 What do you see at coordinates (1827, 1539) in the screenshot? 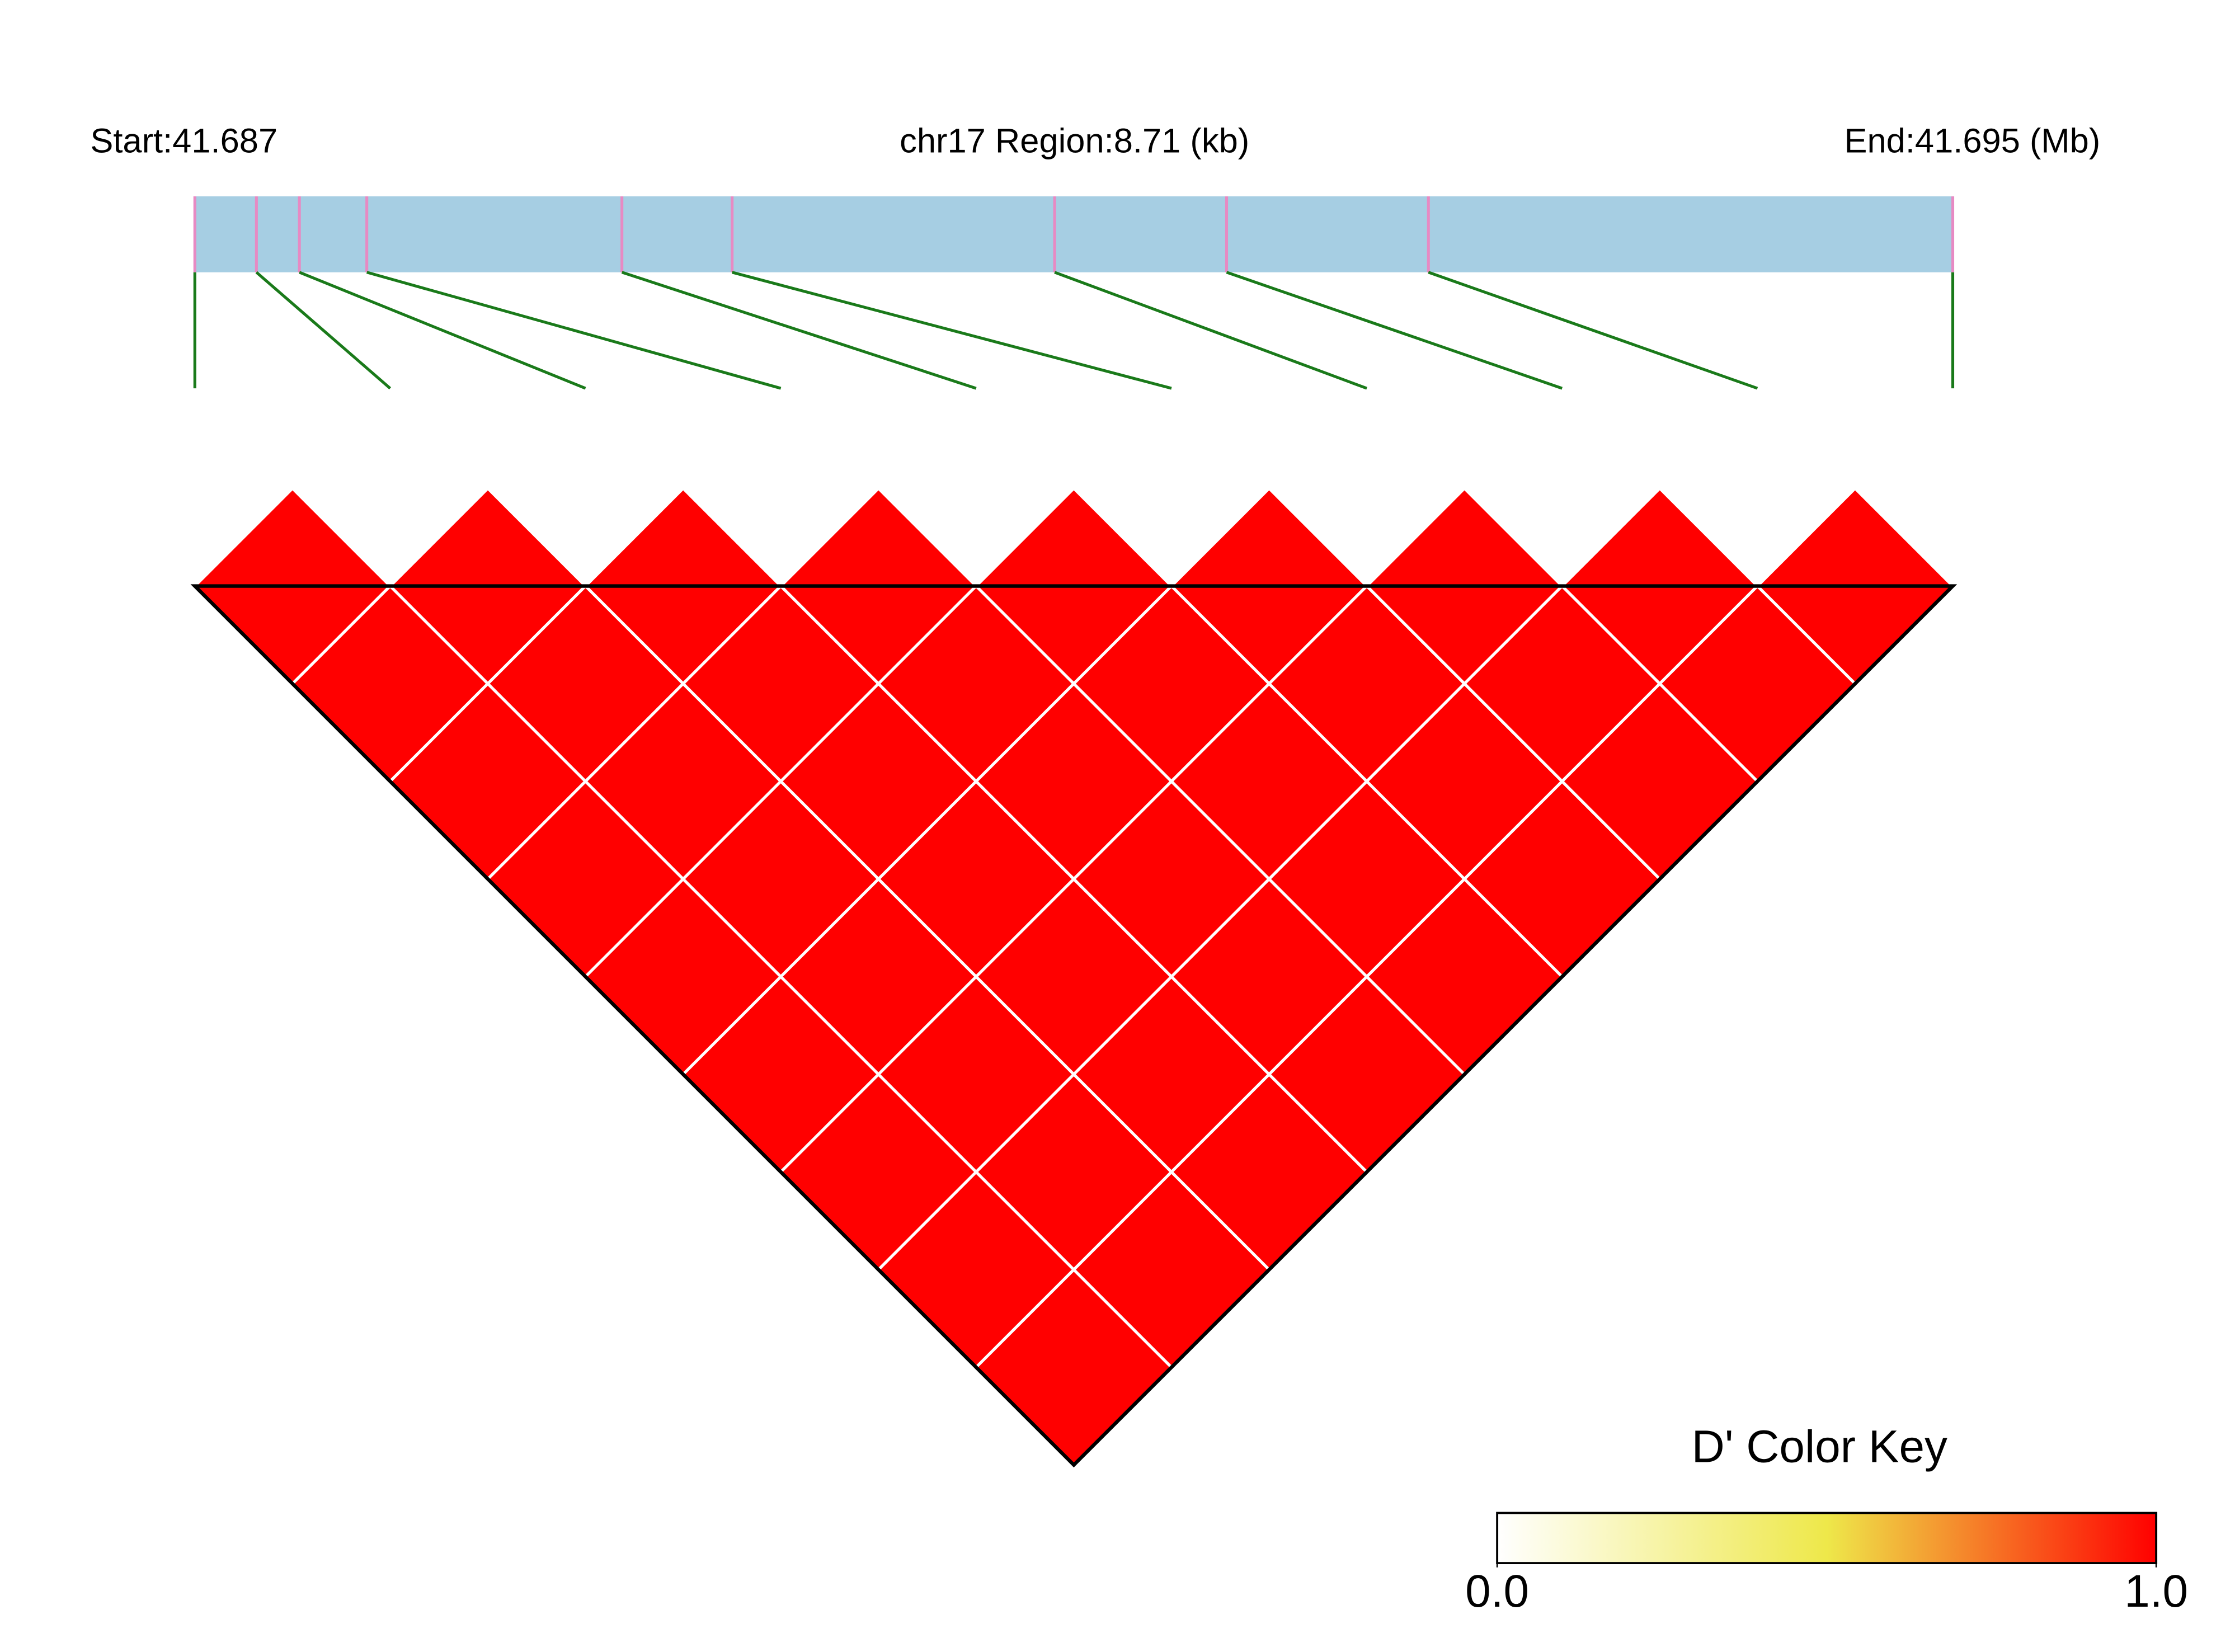
I see `color-key` at bounding box center [1827, 1539].